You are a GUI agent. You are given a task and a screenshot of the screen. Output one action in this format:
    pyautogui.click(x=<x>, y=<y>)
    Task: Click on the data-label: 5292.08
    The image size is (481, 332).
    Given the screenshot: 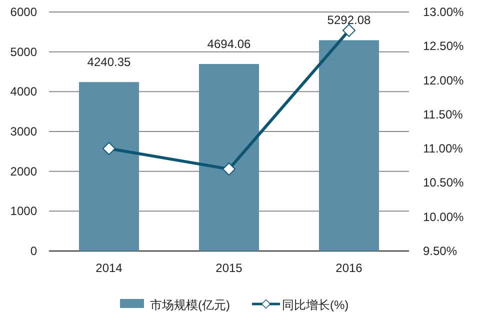 What is the action you would take?
    pyautogui.click(x=349, y=20)
    